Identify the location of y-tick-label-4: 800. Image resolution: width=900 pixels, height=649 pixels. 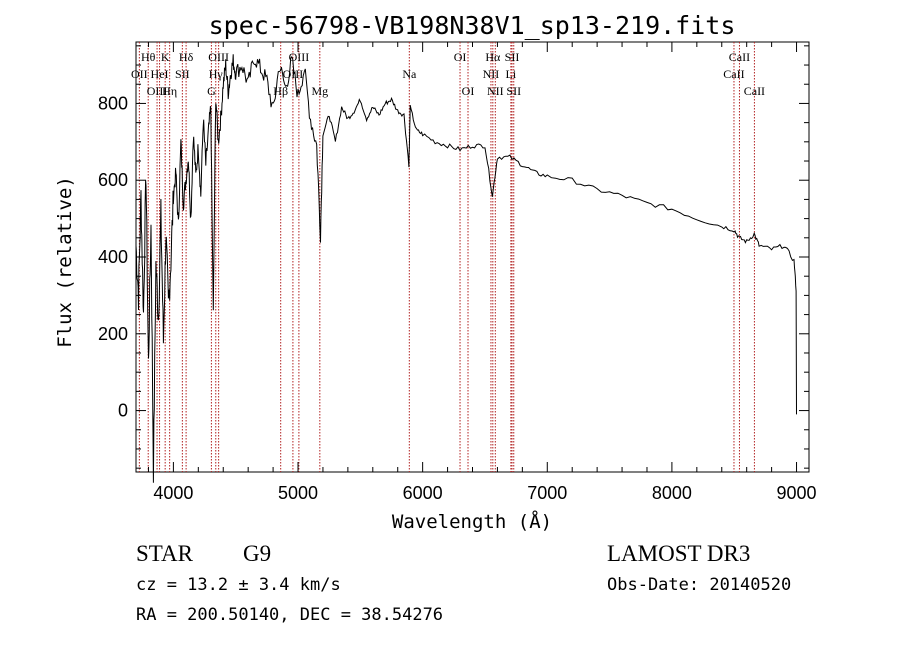
(113, 103).